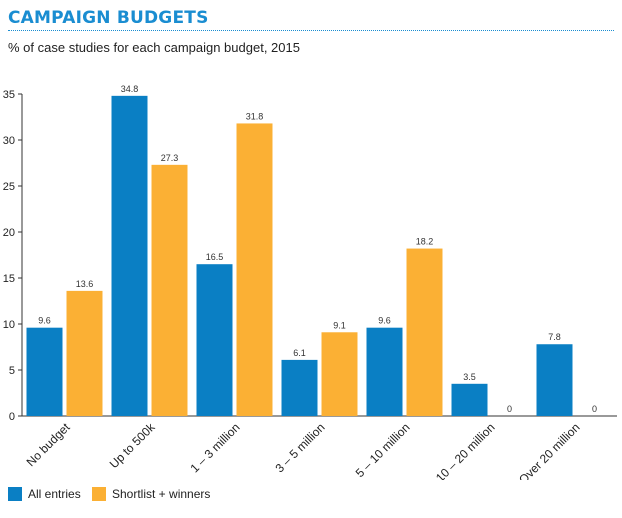 This screenshot has height=518, width=622. I want to click on data-label-0-5: 3.5, so click(469, 377).